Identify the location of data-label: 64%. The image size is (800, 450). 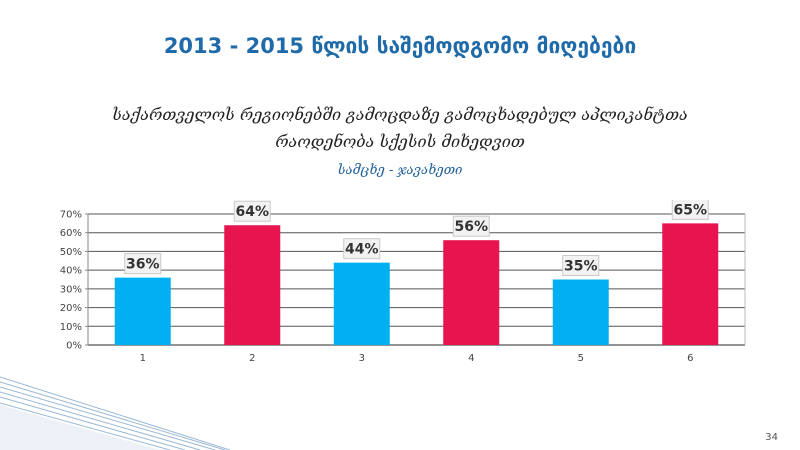
(252, 212).